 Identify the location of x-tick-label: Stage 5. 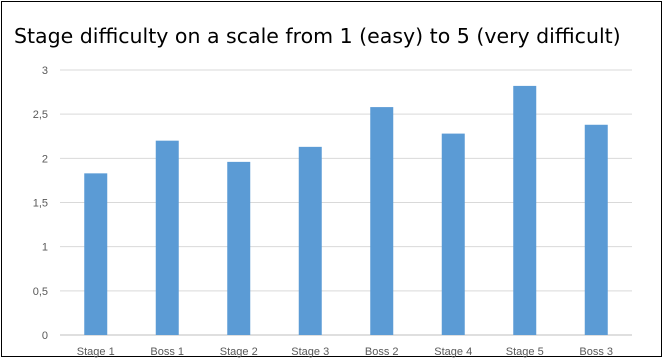
(525, 352).